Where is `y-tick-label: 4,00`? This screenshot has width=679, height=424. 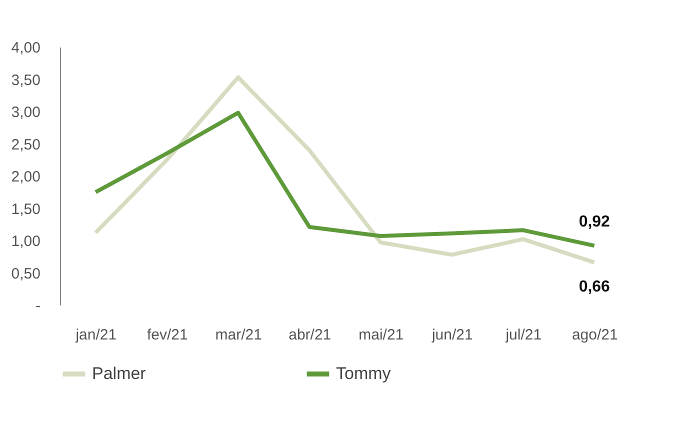 y-tick-label: 4,00 is located at coordinates (25, 48).